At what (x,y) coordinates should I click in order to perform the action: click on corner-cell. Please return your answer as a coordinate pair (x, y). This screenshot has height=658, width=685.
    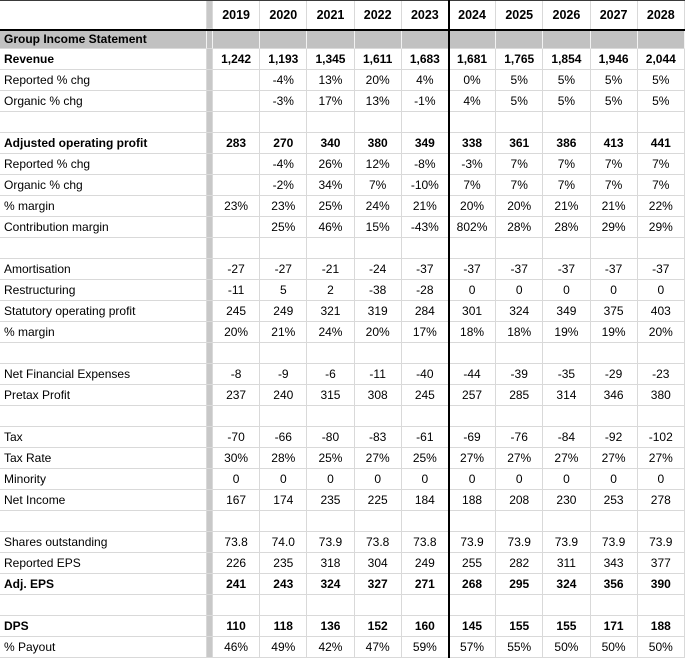
    Looking at the image, I should click on (103, 14).